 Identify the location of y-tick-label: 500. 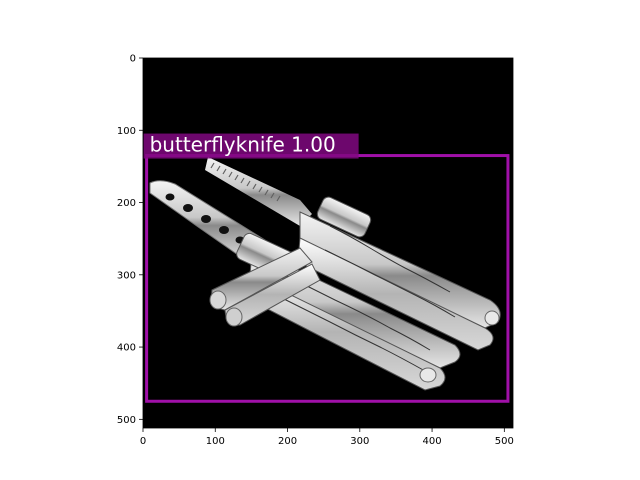
(126, 420).